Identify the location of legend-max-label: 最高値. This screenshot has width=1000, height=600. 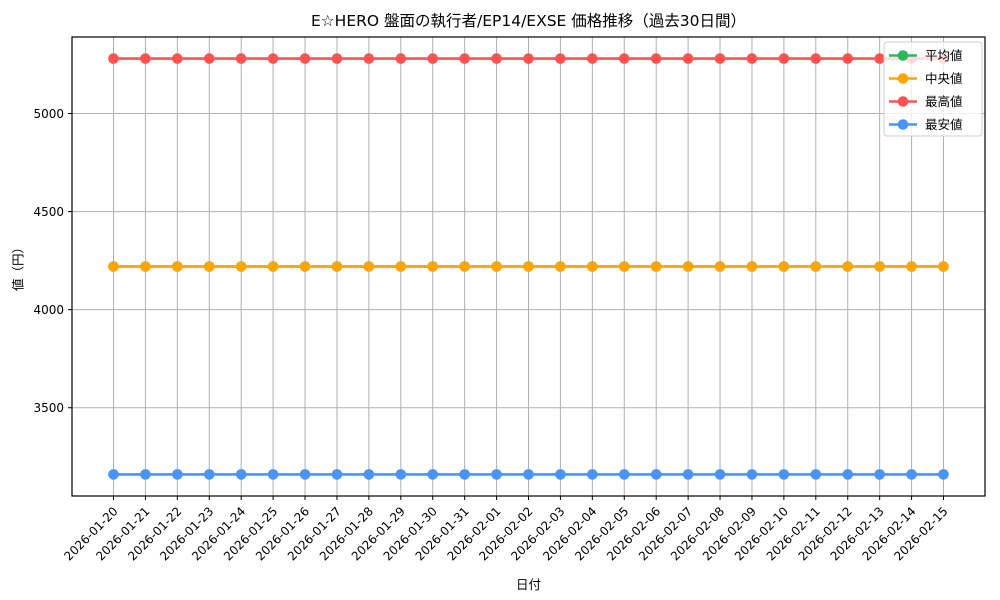
(944, 101).